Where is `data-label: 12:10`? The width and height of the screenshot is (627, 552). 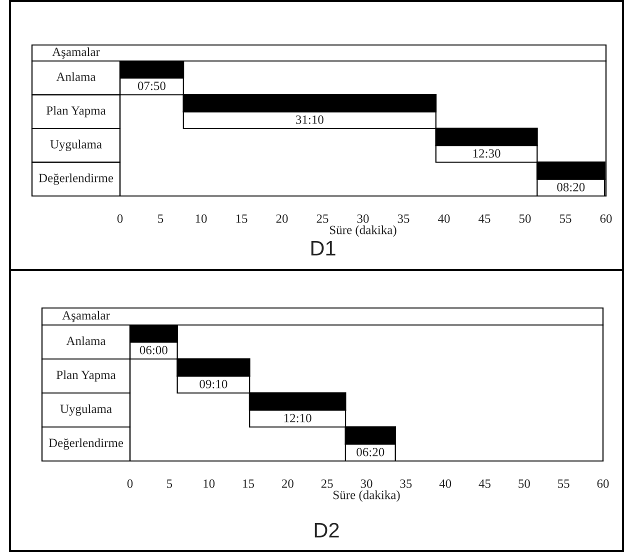
data-label: 12:10 is located at coordinates (298, 418).